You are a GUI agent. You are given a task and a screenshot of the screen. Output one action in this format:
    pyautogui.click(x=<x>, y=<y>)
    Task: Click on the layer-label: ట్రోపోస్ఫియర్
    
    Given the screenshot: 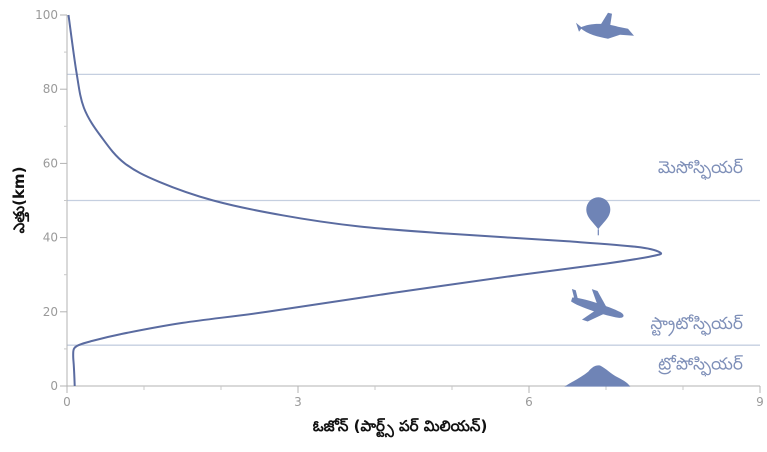 What is the action you would take?
    pyautogui.click(x=700, y=366)
    